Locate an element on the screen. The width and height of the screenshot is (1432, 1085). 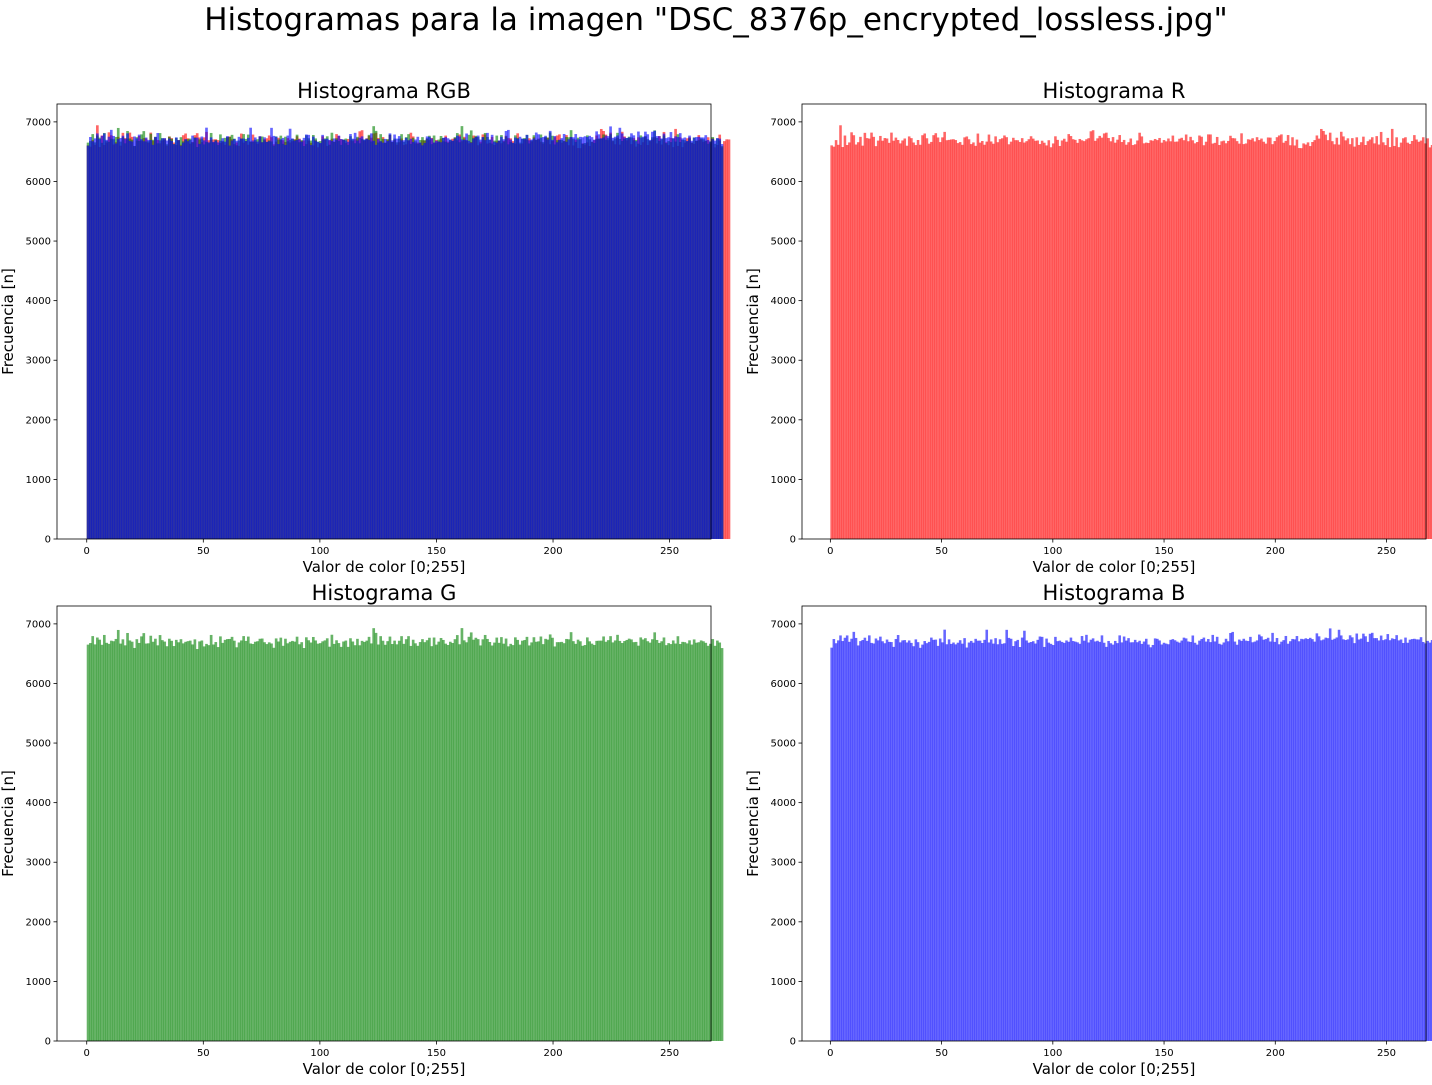
y-tick-label: 4000 is located at coordinates (38, 803).